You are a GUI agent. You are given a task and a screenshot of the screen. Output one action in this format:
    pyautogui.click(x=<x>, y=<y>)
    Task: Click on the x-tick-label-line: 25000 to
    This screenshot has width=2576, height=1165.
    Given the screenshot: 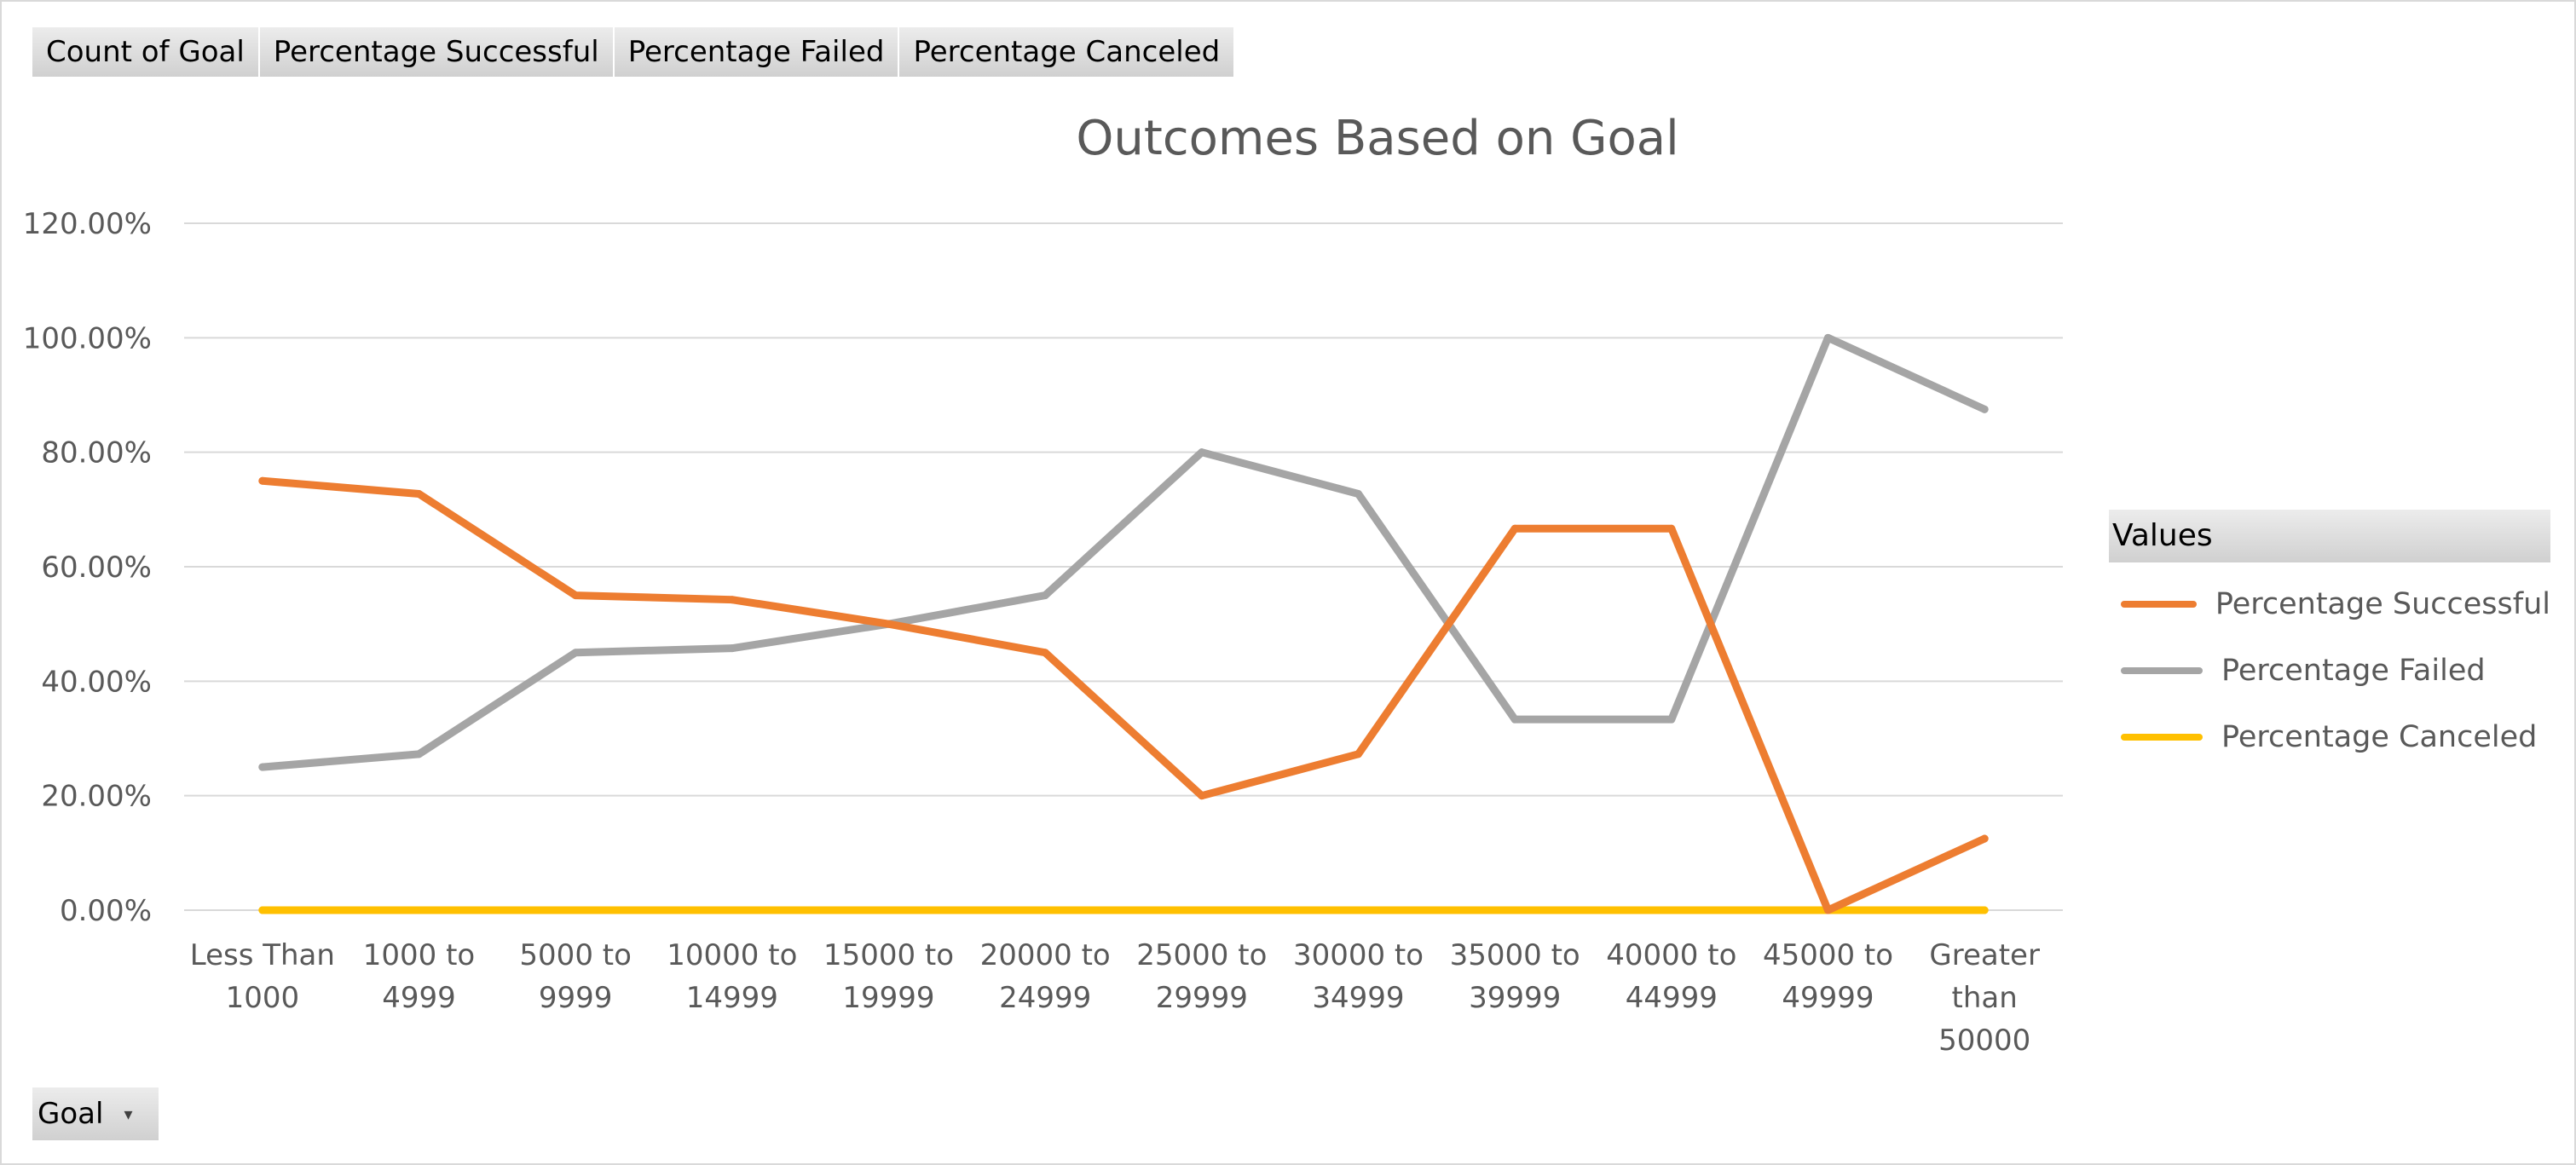 What is the action you would take?
    pyautogui.click(x=1201, y=955)
    